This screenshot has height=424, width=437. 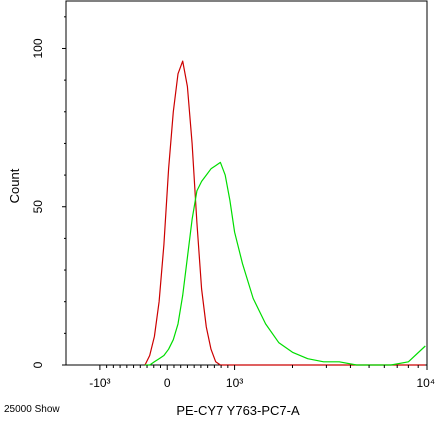 What do you see at coordinates (14, 185) in the screenshot?
I see `y-axis-title: Count` at bounding box center [14, 185].